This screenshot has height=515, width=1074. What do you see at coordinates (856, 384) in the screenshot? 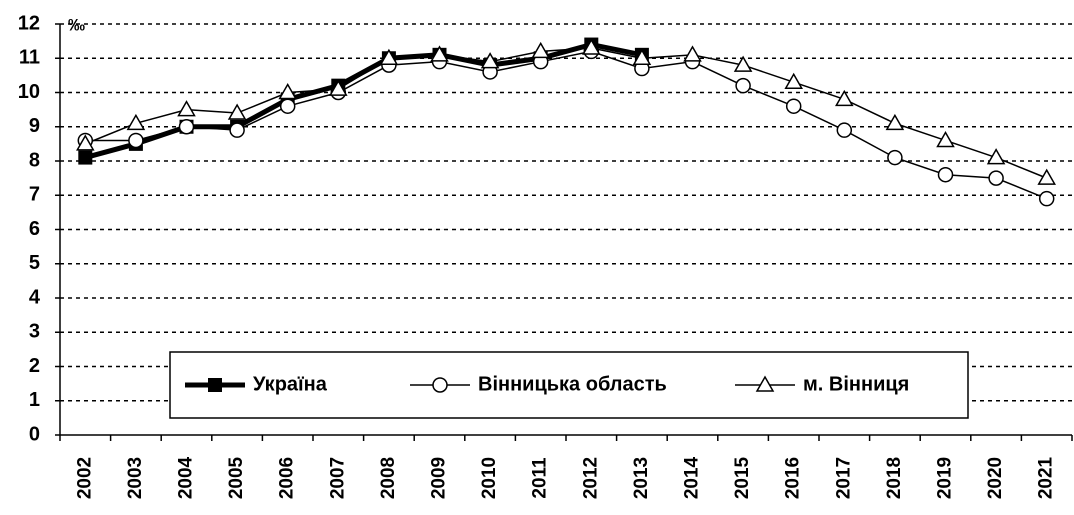
I see `legend-label: м. Вінниця` at bounding box center [856, 384].